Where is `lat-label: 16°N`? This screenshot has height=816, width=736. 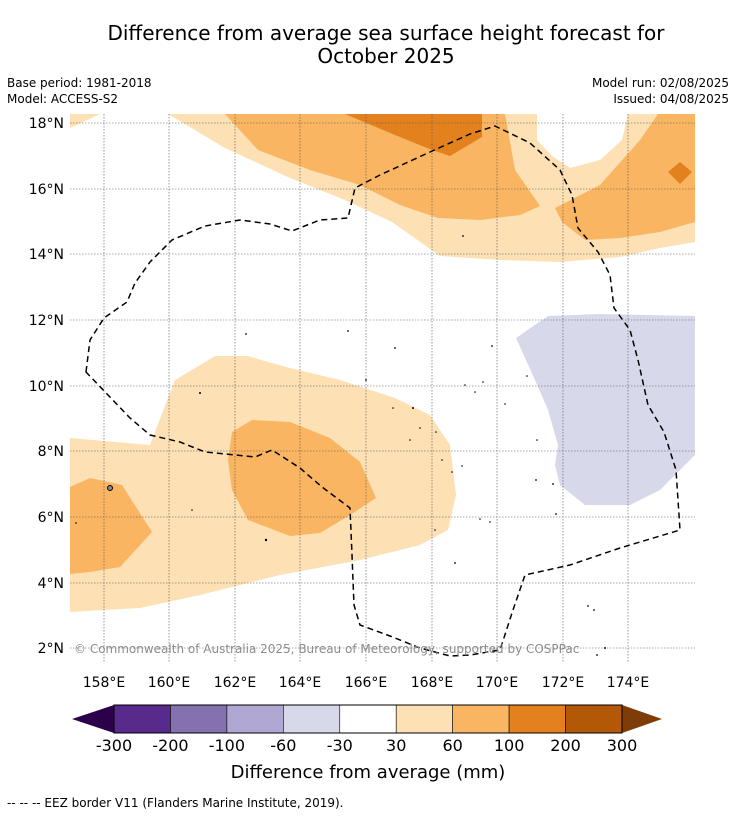
lat-label: 16°N is located at coordinates (46, 190).